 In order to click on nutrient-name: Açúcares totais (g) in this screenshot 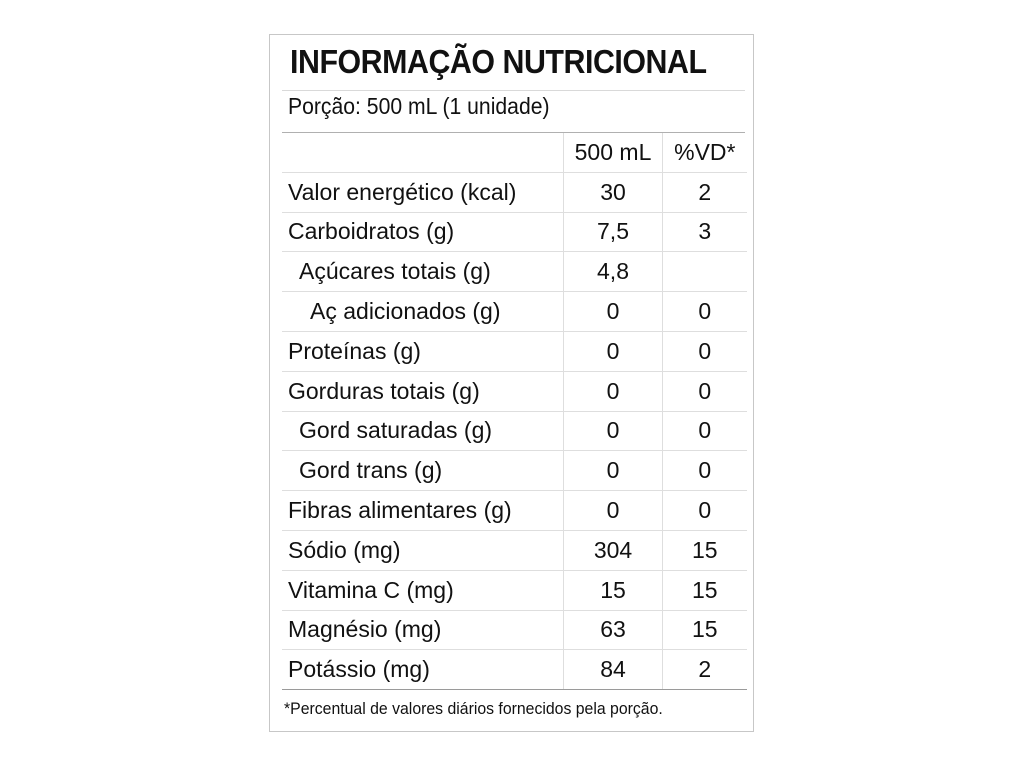, I will do `click(423, 272)`.